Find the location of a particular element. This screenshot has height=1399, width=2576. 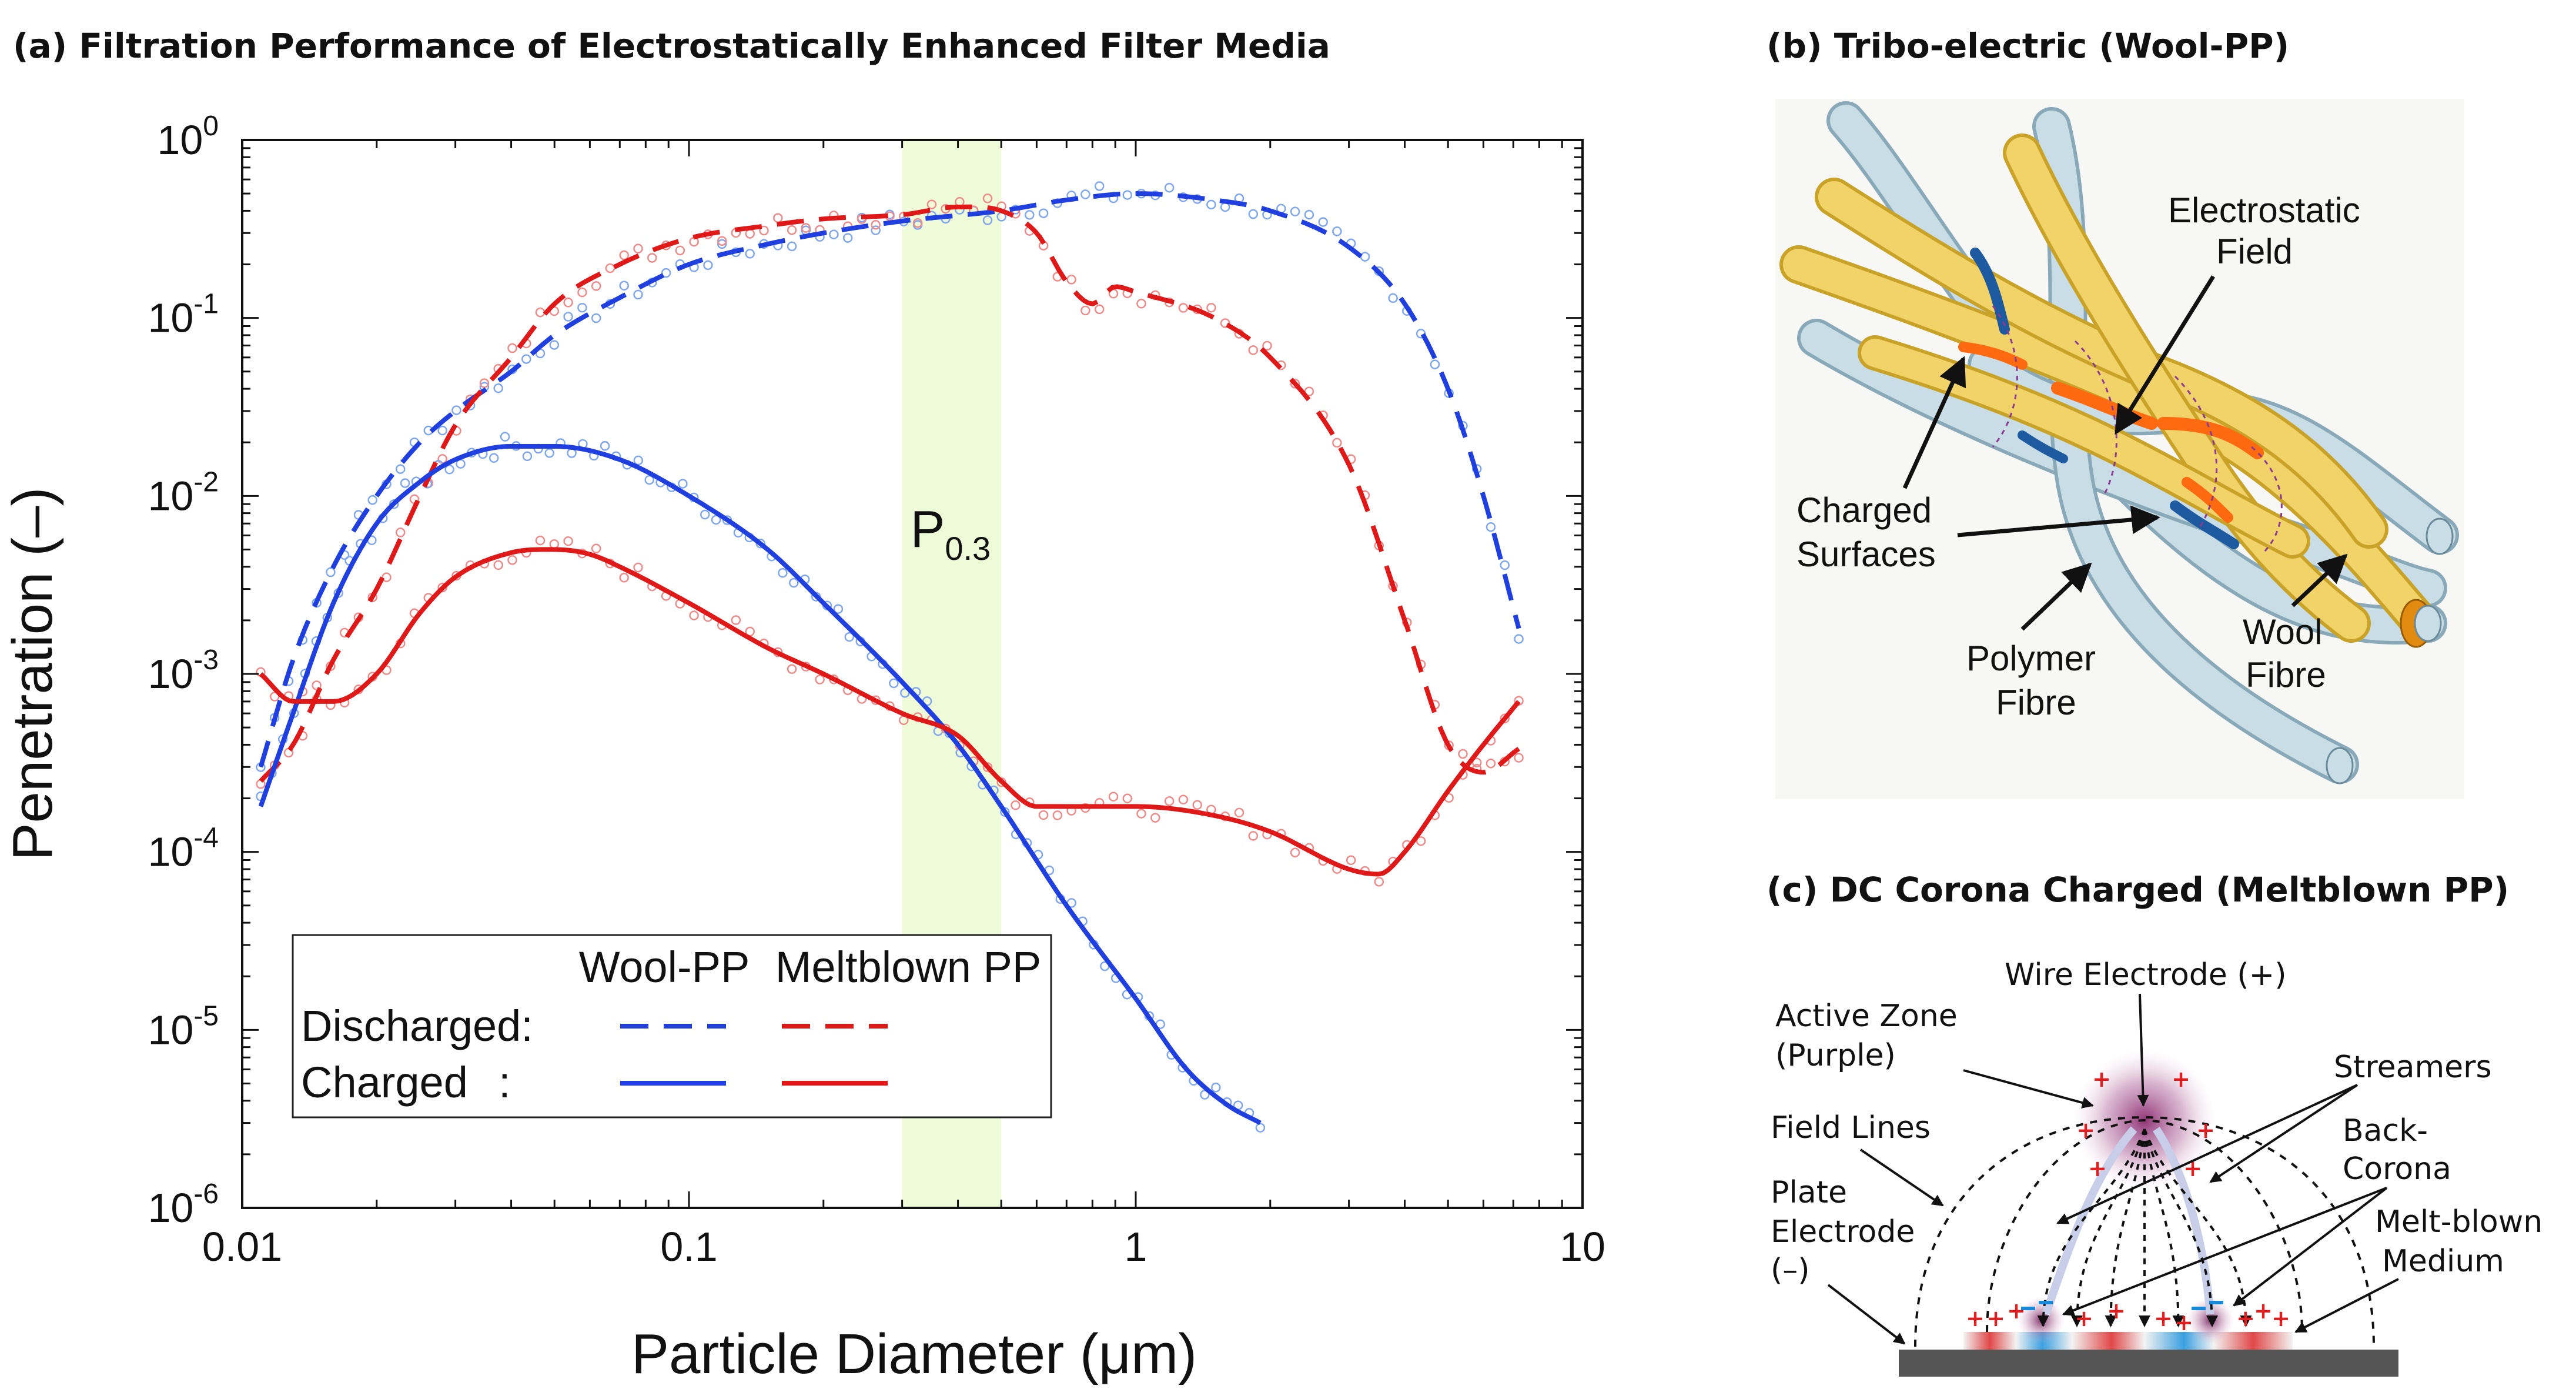

streamer-right is located at coordinates (2183, 1221).